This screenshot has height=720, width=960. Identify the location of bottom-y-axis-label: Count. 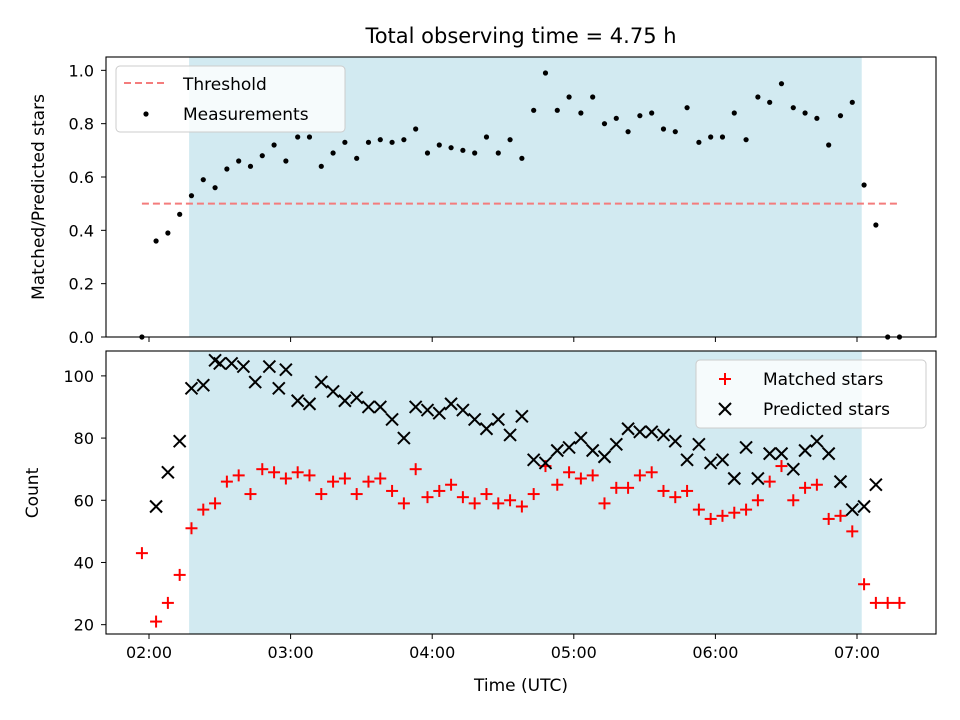
(33, 492).